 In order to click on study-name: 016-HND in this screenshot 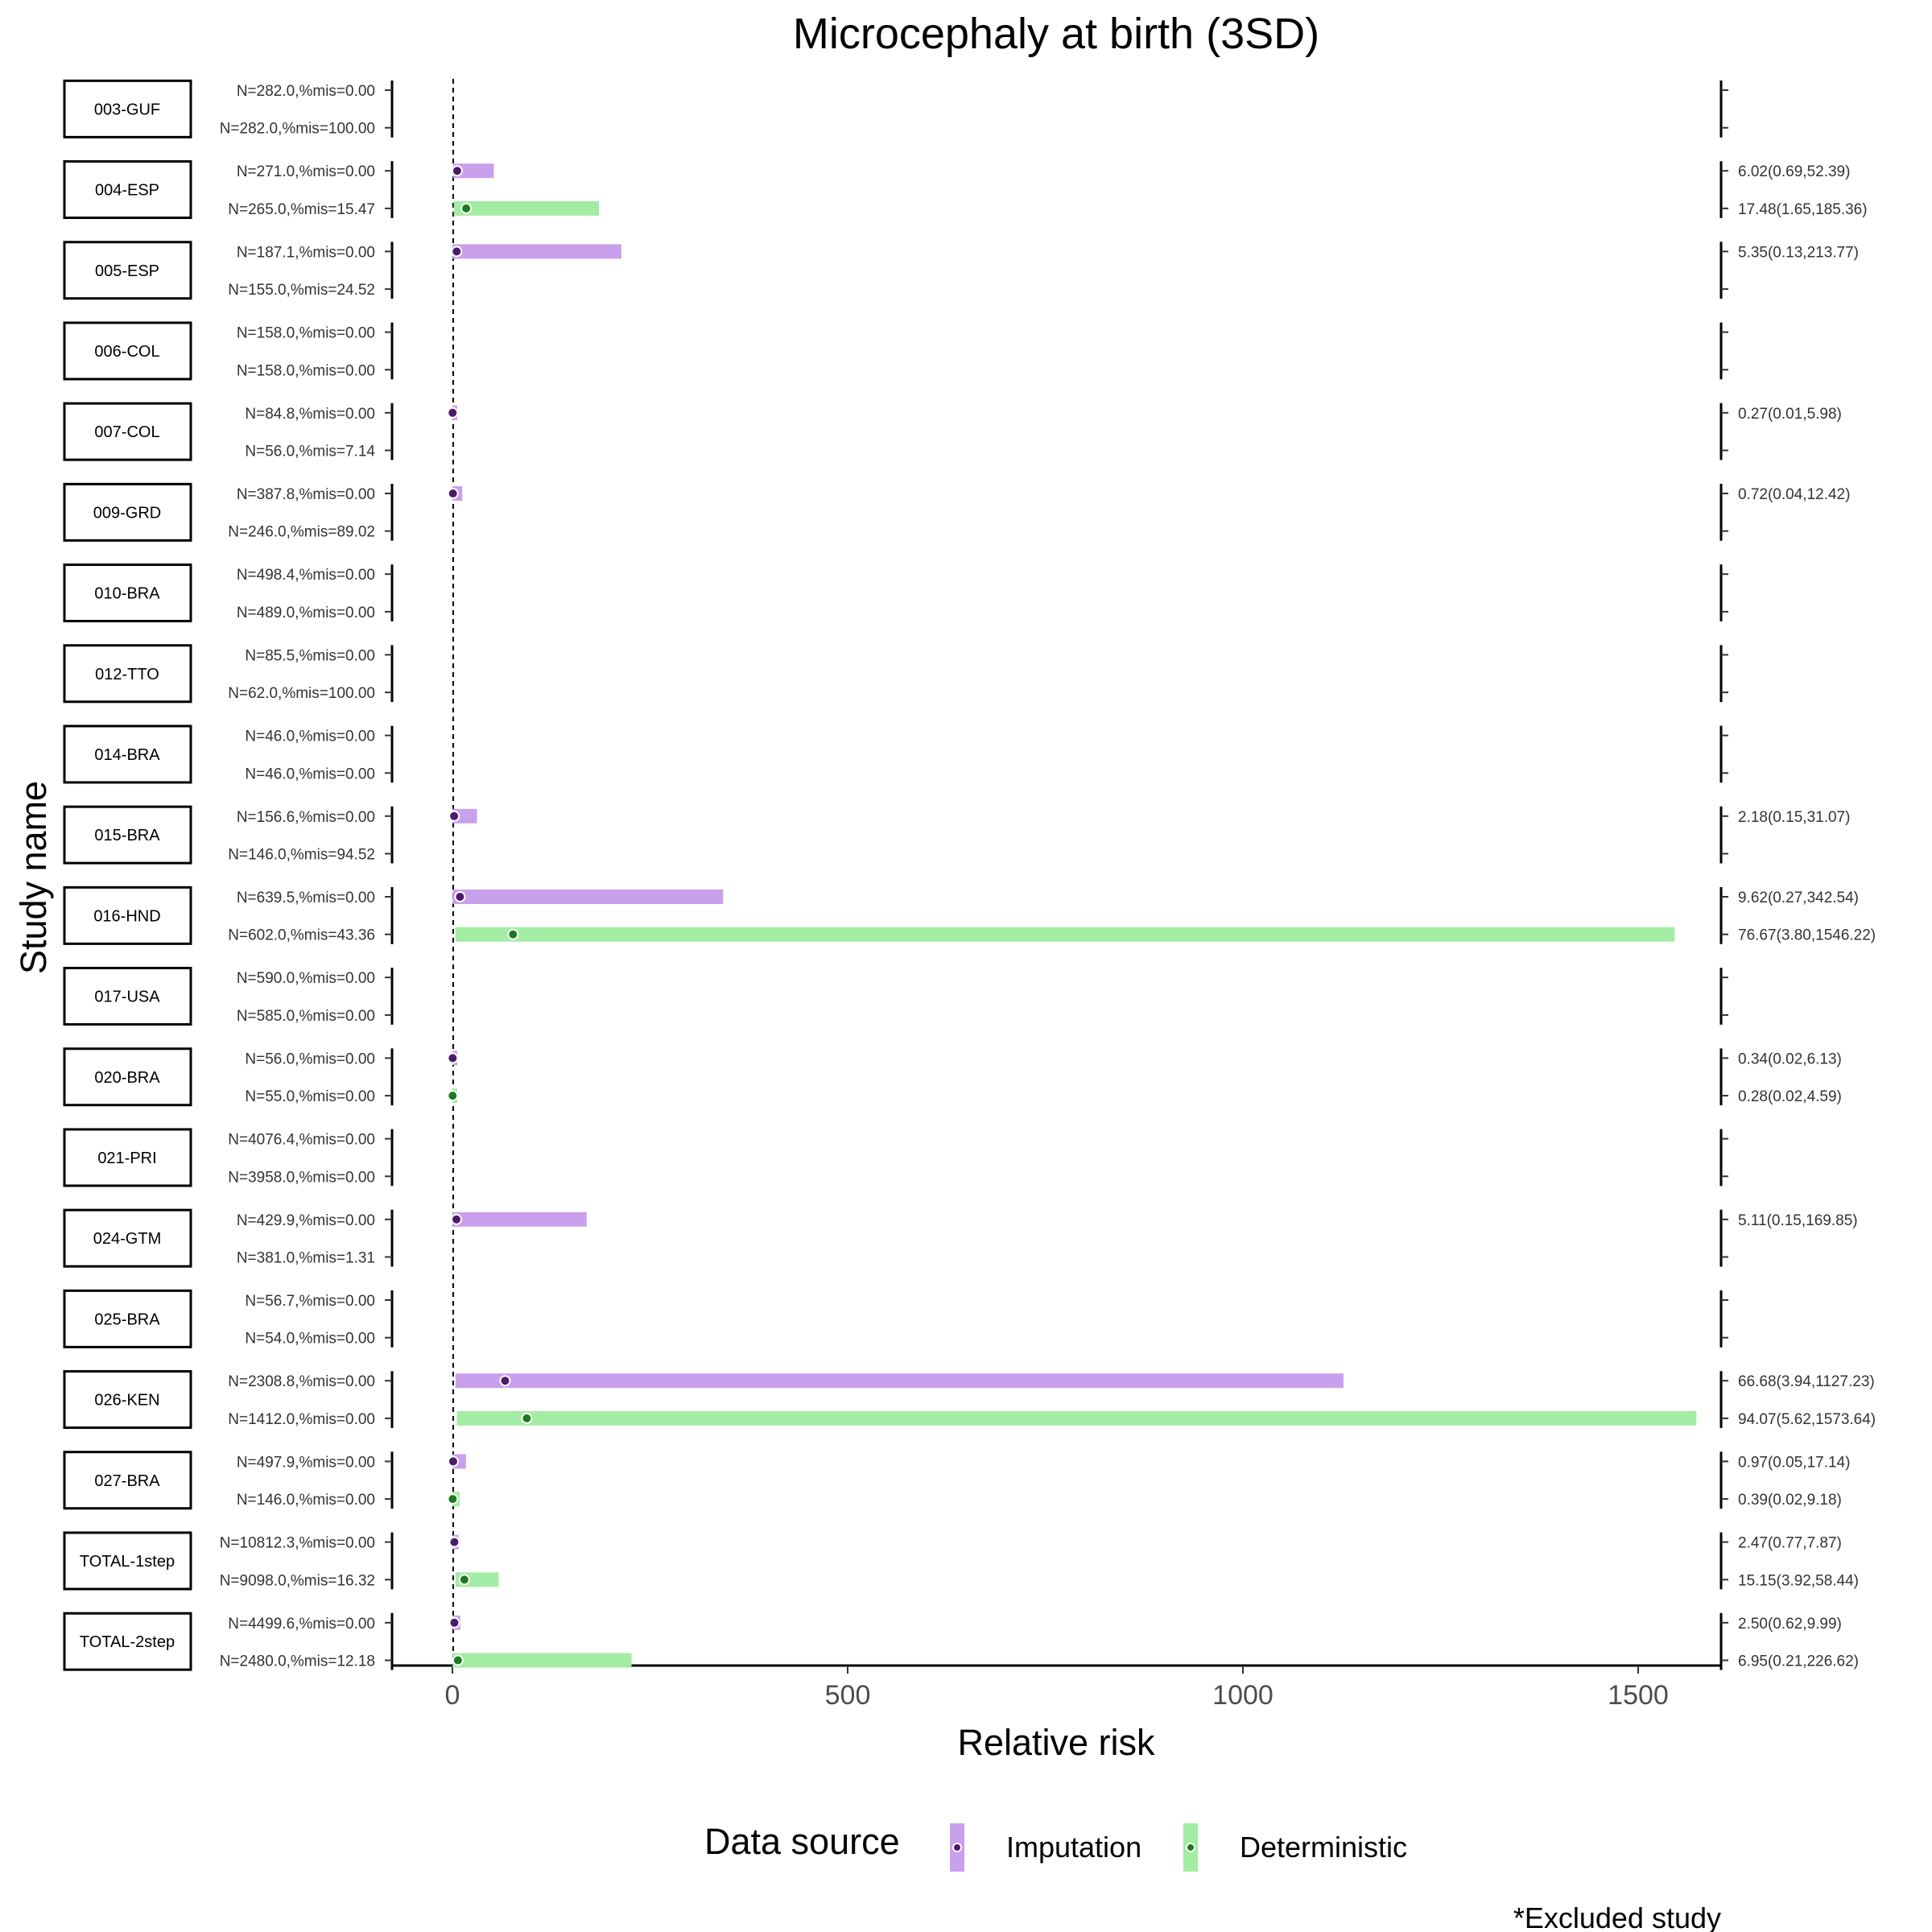, I will do `click(126, 916)`.